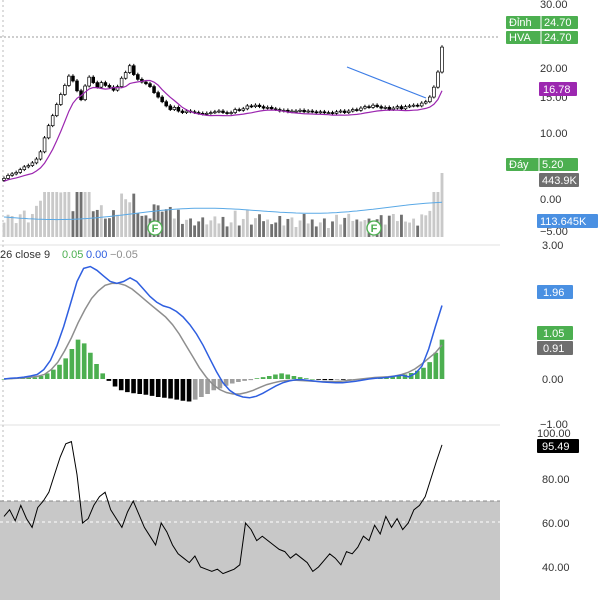  Describe the element at coordinates (554, 69) in the screenshot. I see `price-tick-20: 20.00` at that location.